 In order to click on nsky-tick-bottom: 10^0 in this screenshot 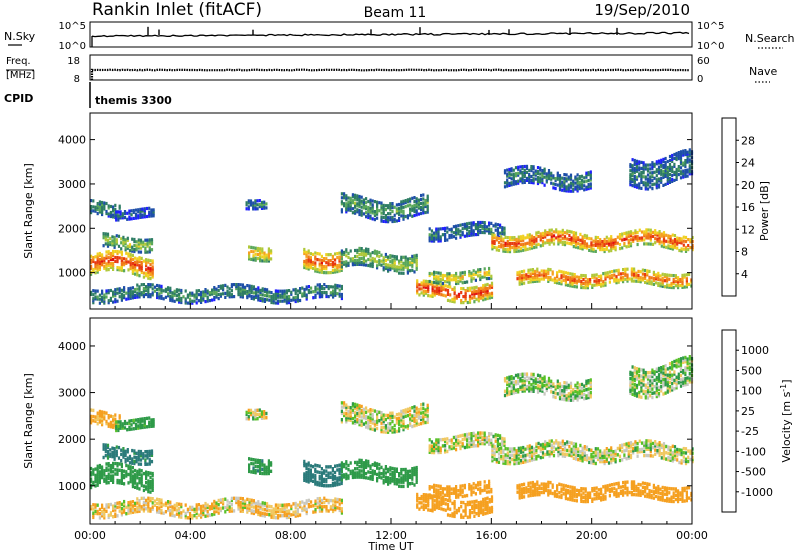, I will do `click(72, 46)`.